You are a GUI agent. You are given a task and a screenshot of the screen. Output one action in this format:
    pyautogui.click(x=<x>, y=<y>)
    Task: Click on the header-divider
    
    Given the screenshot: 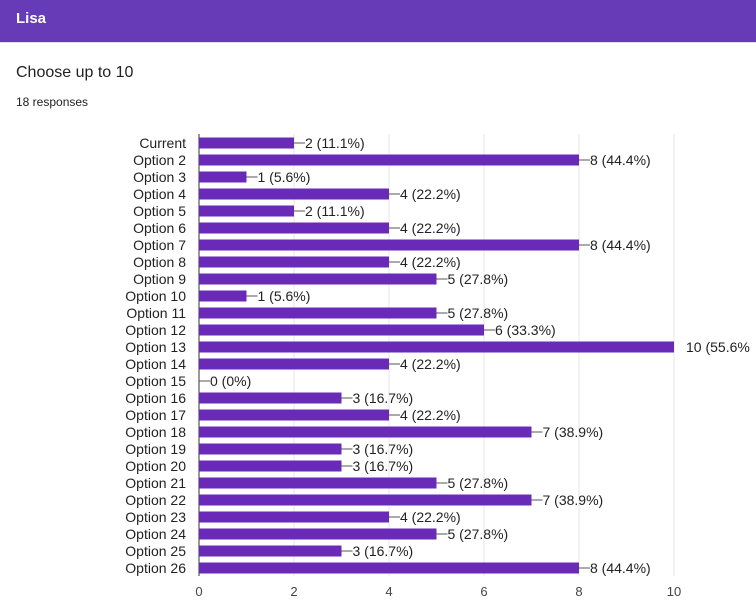 What is the action you would take?
    pyautogui.click(x=378, y=42)
    